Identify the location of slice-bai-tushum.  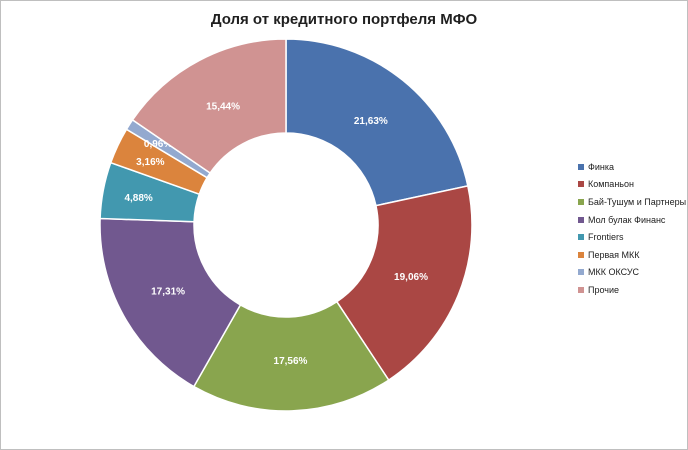
(291, 356).